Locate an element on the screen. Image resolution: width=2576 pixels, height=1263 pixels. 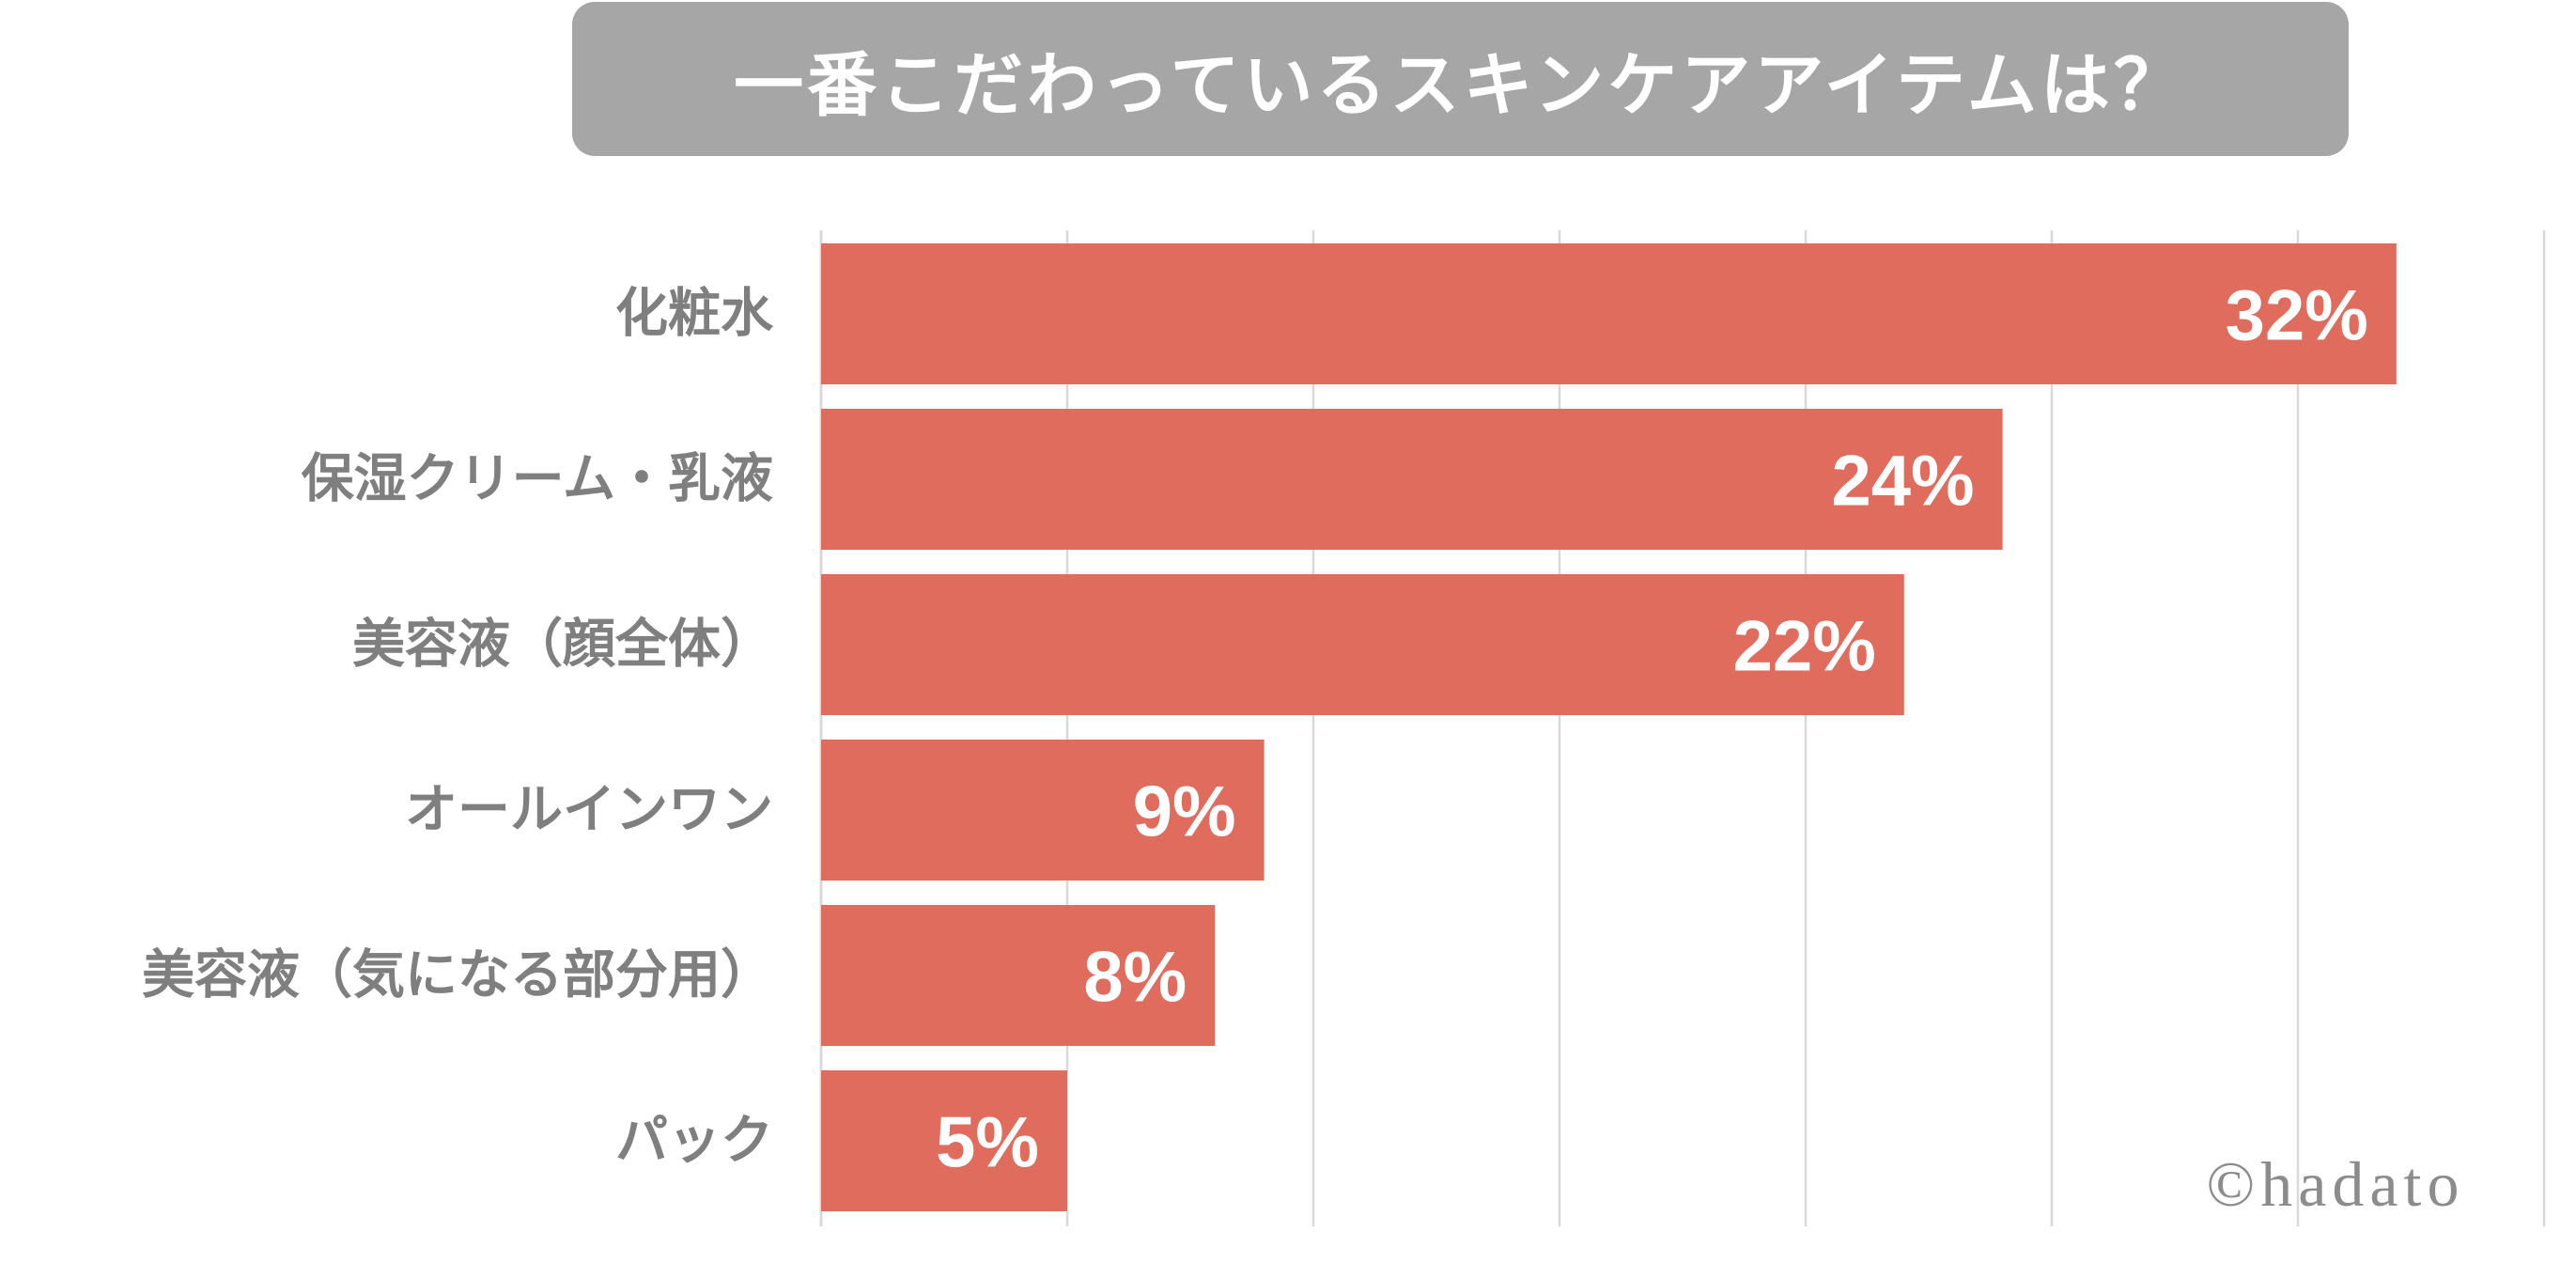
category-label: オールインワン is located at coordinates (589, 810).